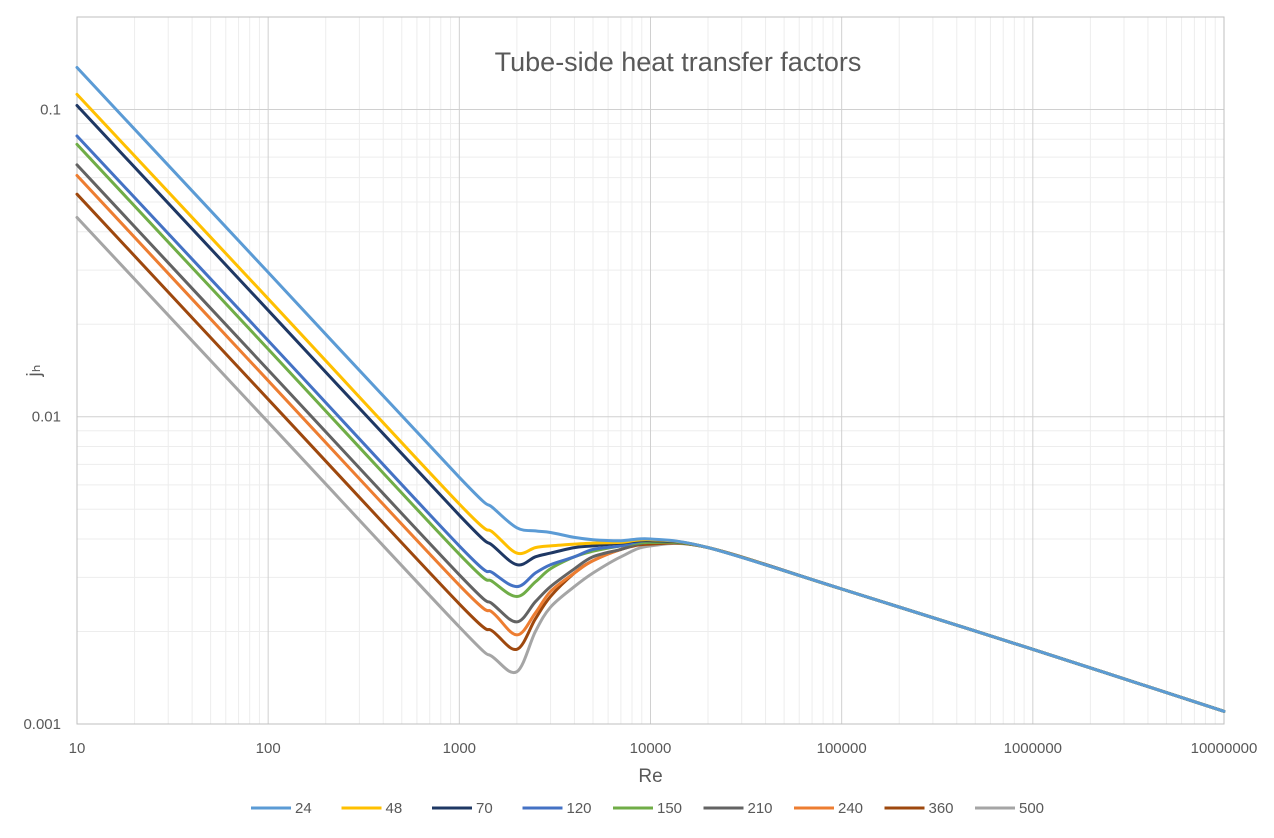 The height and width of the screenshot is (838, 1274). I want to click on y-tick-label: 0.001, so click(42, 724).